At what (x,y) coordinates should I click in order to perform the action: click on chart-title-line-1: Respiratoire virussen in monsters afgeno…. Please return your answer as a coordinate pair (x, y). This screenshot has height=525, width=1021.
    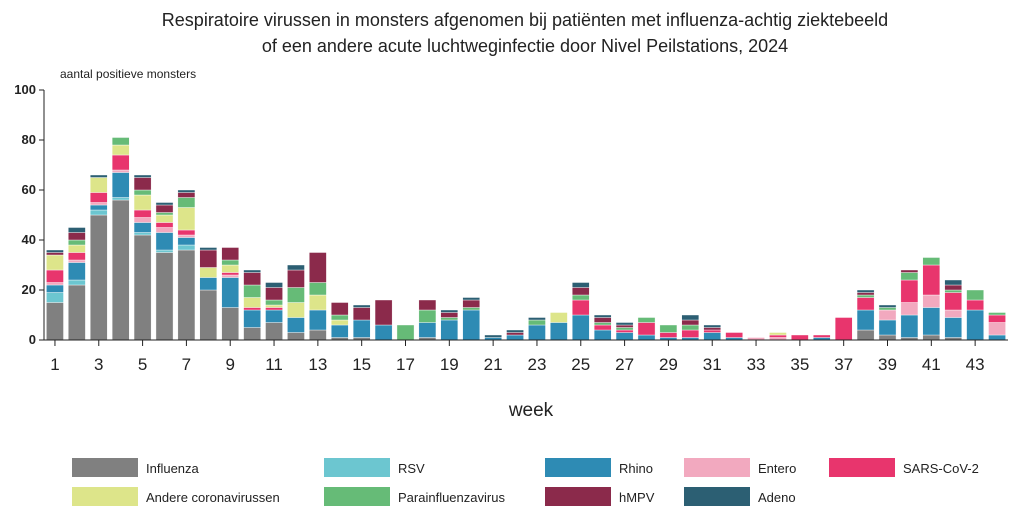
    Looking at the image, I should click on (525, 20).